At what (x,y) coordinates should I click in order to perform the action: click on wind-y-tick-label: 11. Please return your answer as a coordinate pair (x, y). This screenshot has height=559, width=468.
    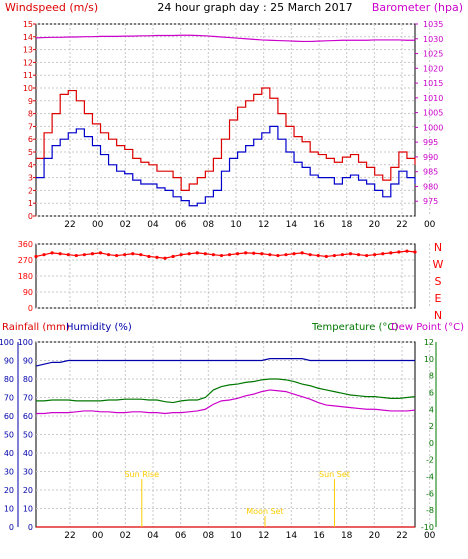
    Looking at the image, I should click on (28, 75).